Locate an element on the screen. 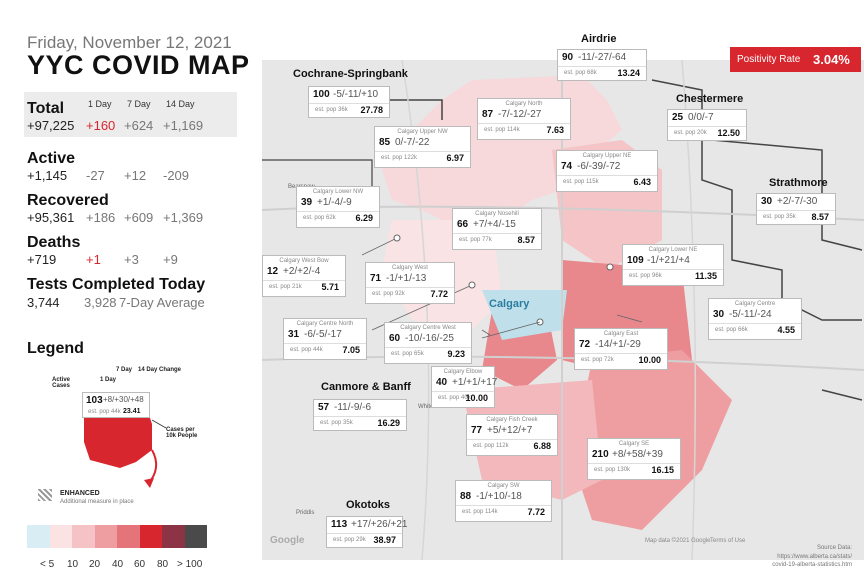  region-cases: 87 is located at coordinates (488, 114).